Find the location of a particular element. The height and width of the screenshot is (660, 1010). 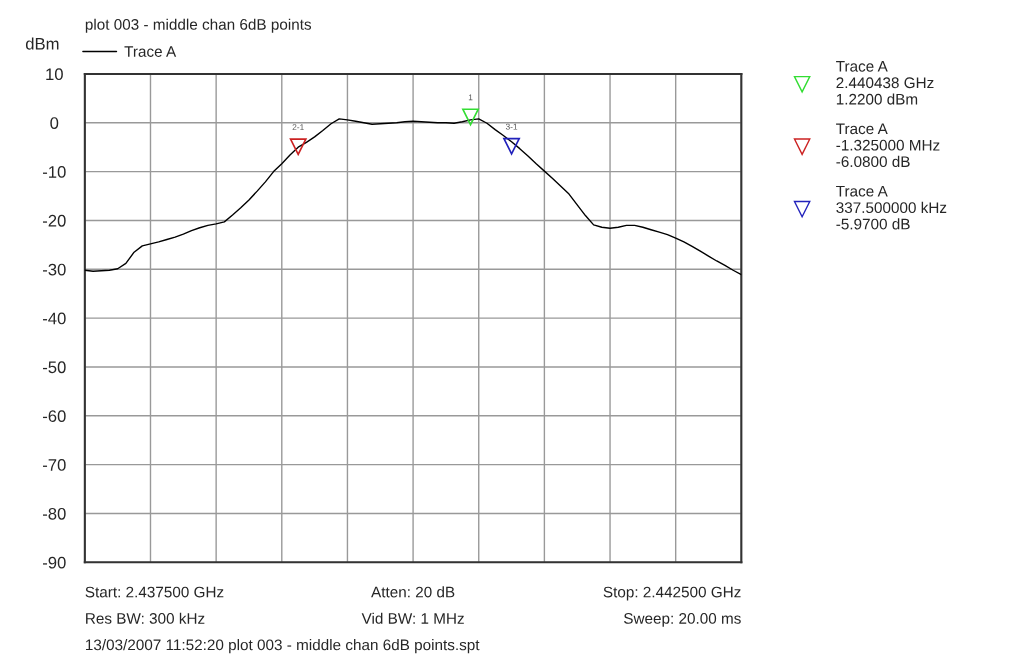

y-tick-label: -80 is located at coordinates (54, 513).